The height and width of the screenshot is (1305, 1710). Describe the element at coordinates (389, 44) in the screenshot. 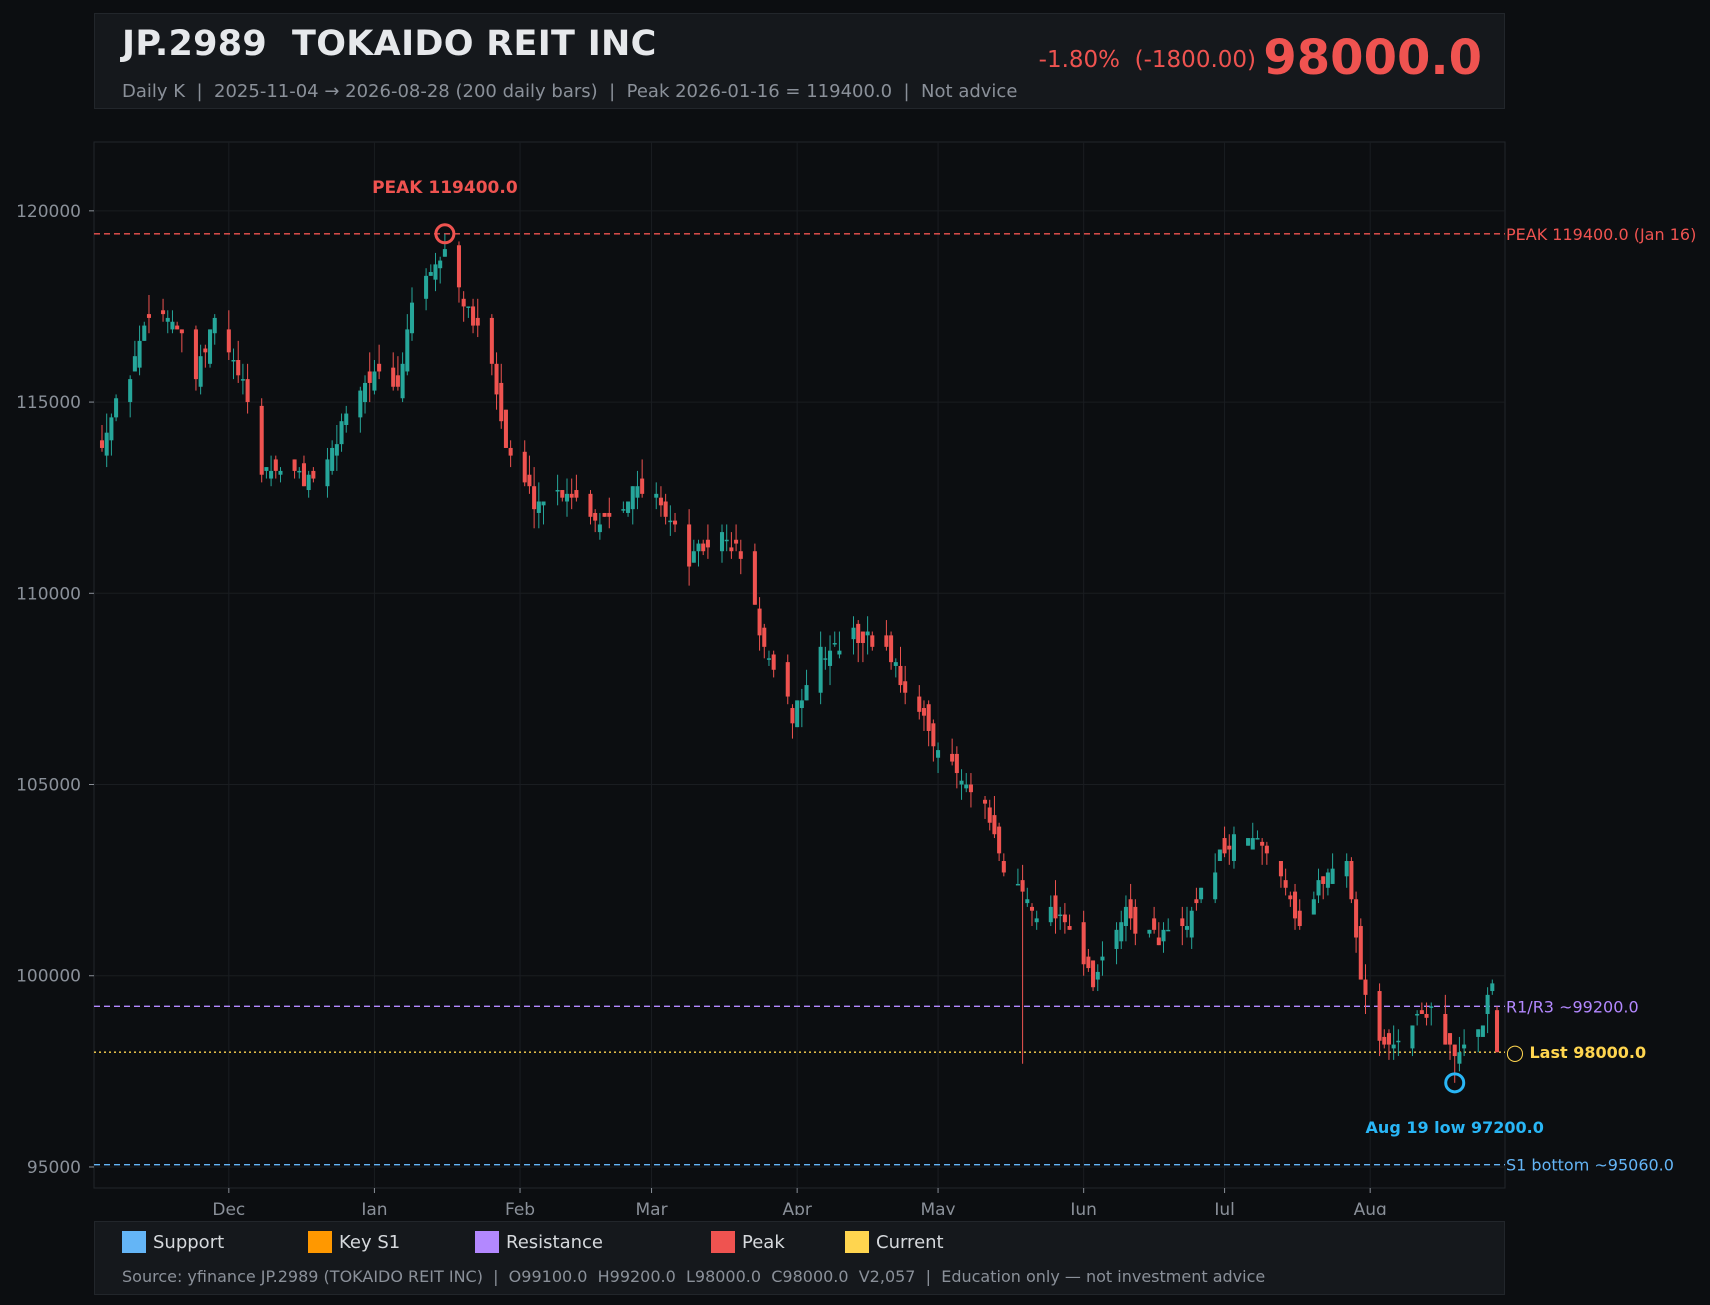

I see `ticker-title: JP.2989 TOKAIDO REIT INC` at that location.